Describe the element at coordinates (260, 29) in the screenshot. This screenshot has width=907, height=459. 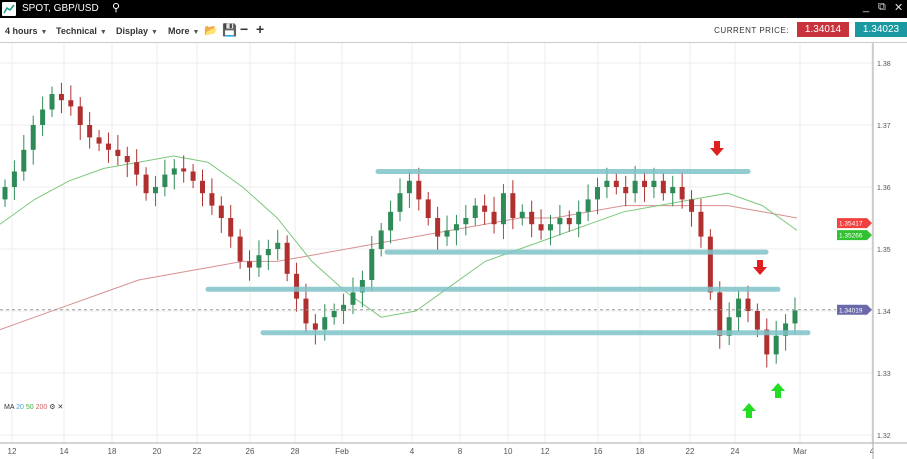
I see `zoom-in-icon: +` at that location.